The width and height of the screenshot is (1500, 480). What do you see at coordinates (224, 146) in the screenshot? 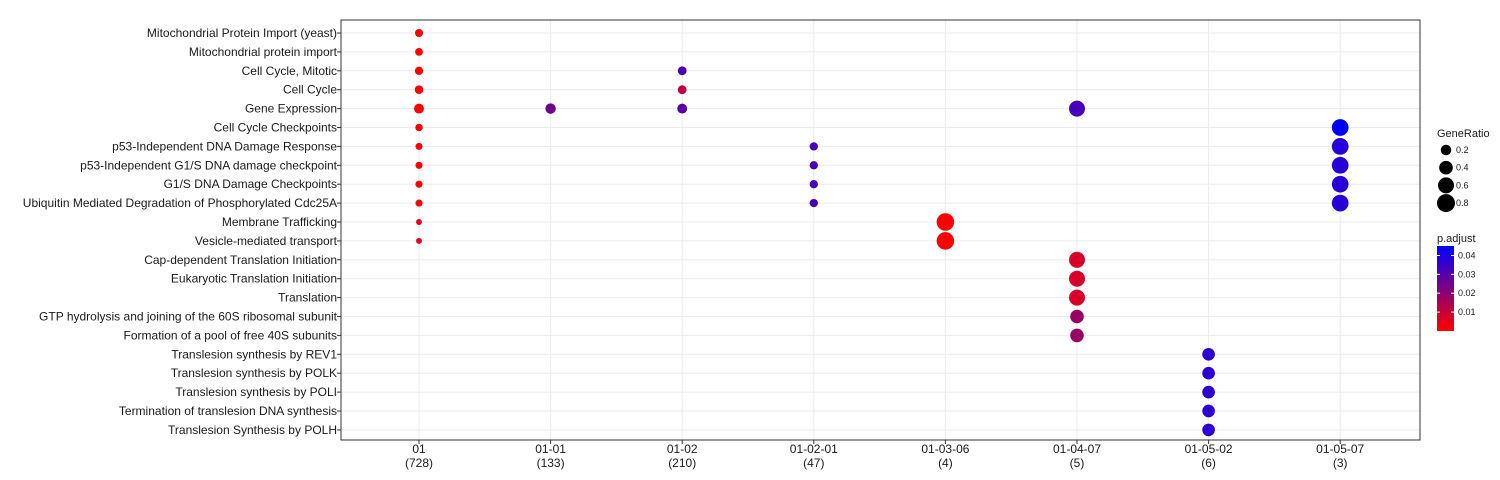
I see `y-tick-label: p53-Independent DNA Damage Response` at bounding box center [224, 146].